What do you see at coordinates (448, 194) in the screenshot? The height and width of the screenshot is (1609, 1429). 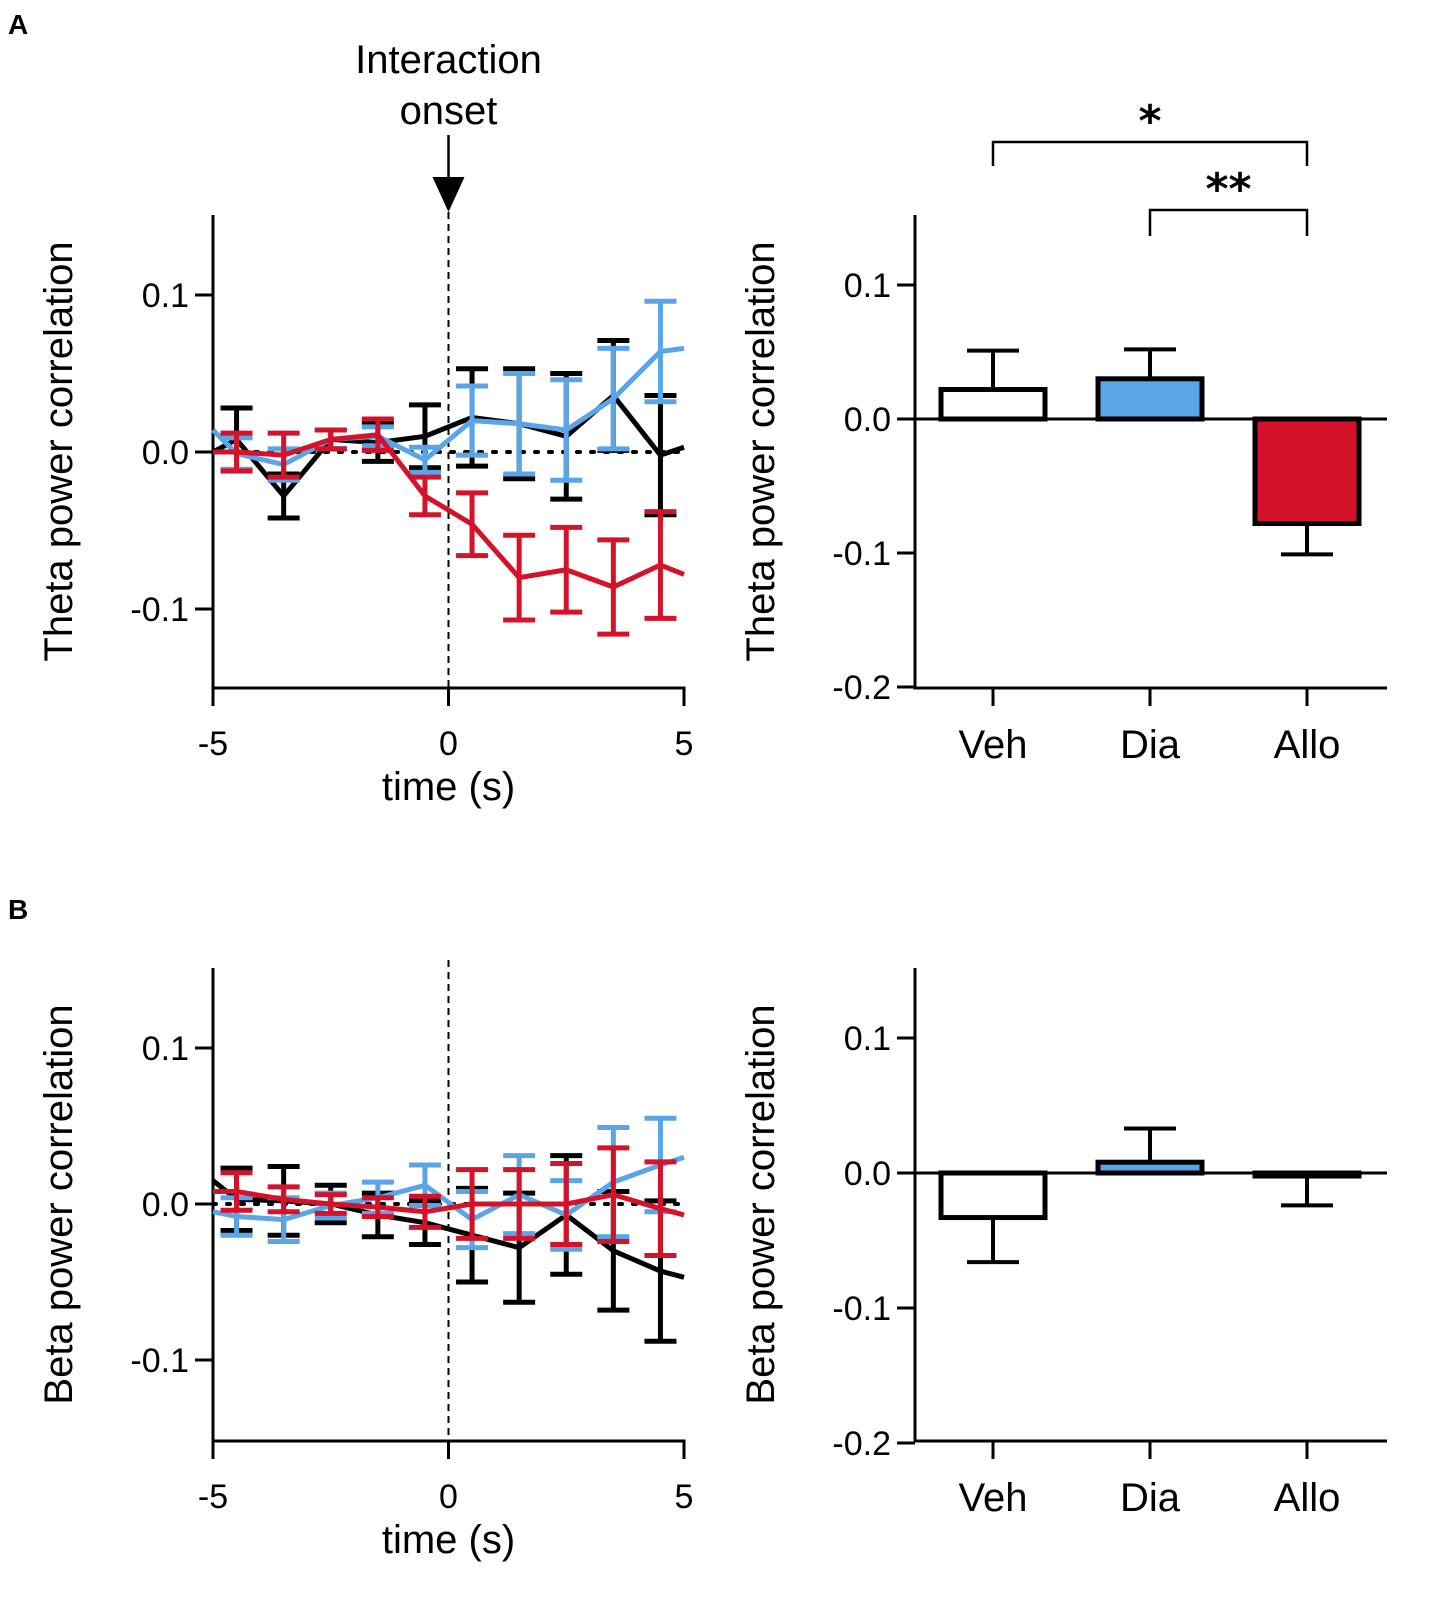 I see `onset-arrow-head` at bounding box center [448, 194].